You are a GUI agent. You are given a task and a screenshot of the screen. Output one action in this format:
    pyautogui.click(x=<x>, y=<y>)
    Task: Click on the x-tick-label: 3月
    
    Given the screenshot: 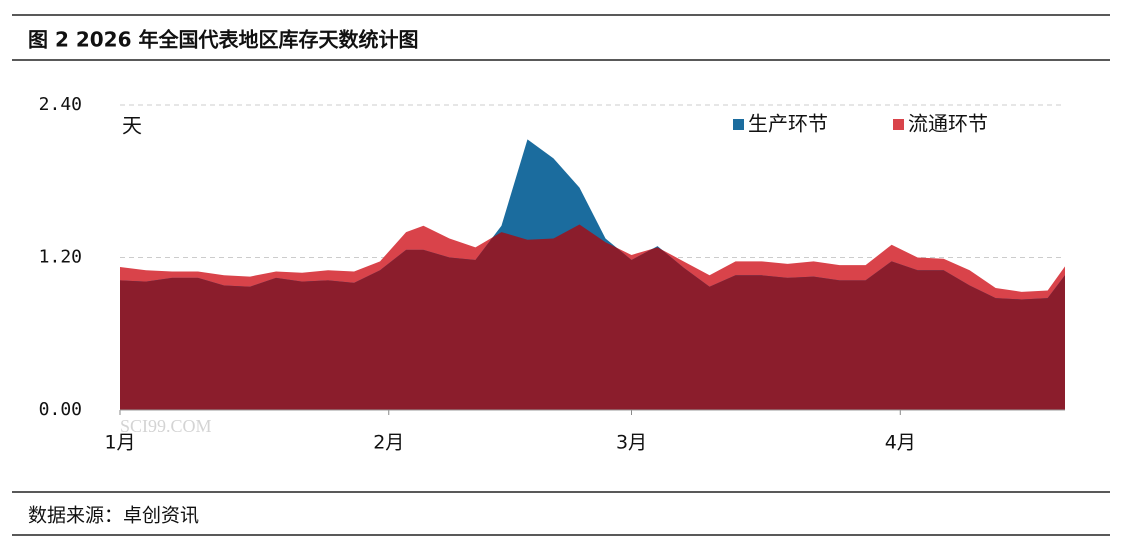 What is the action you would take?
    pyautogui.click(x=631, y=443)
    